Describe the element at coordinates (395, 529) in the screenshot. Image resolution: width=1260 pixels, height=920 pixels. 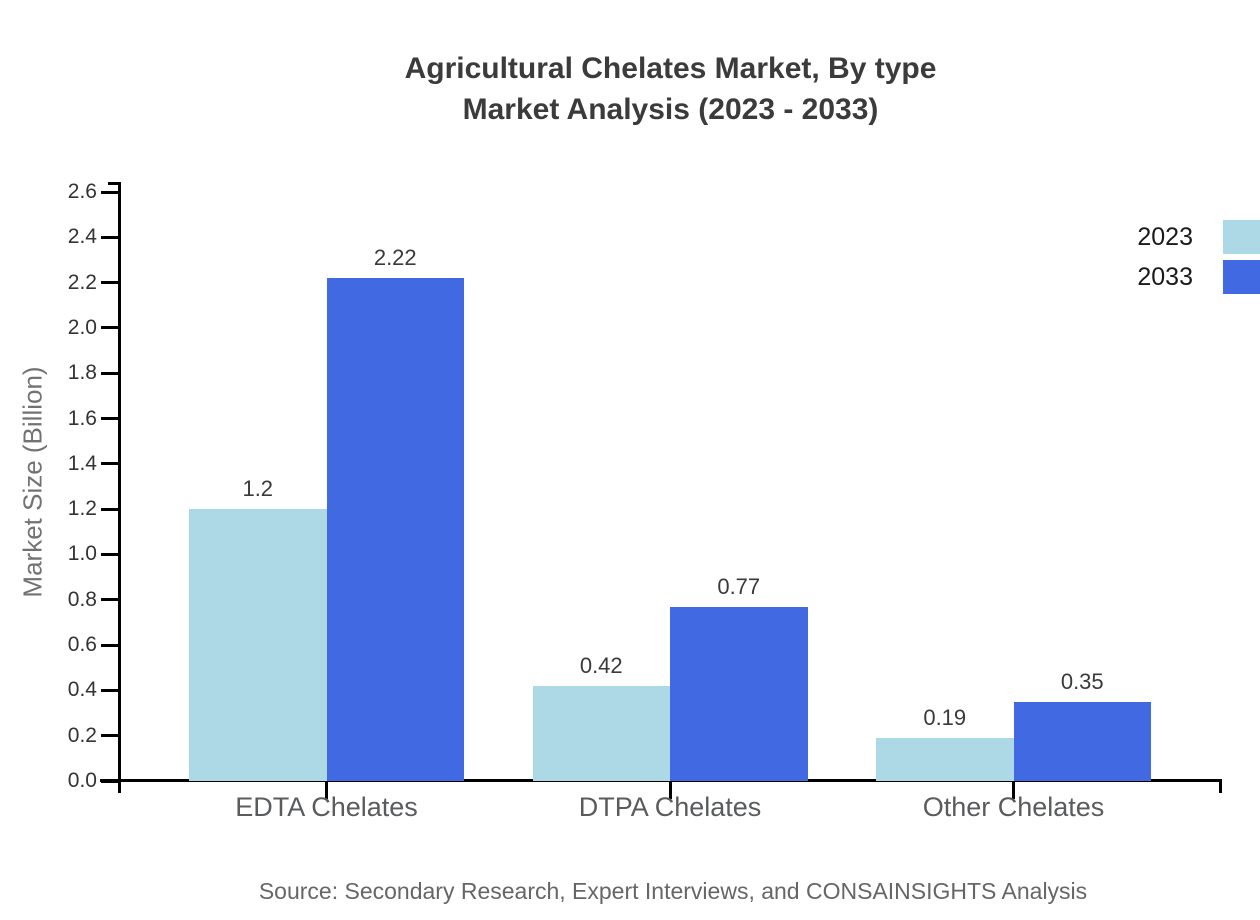
I see `bar-2033-edta-chelates` at that location.